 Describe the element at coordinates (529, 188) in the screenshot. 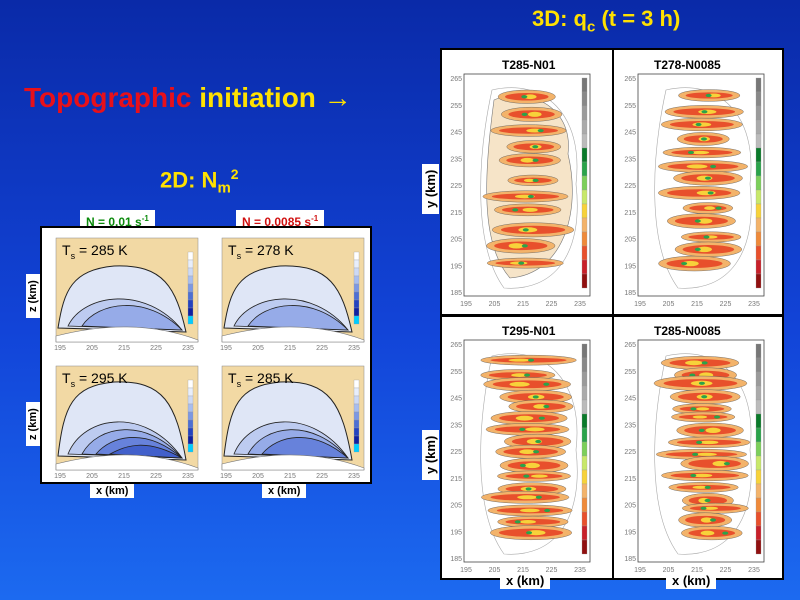

I see `outer-contour` at that location.